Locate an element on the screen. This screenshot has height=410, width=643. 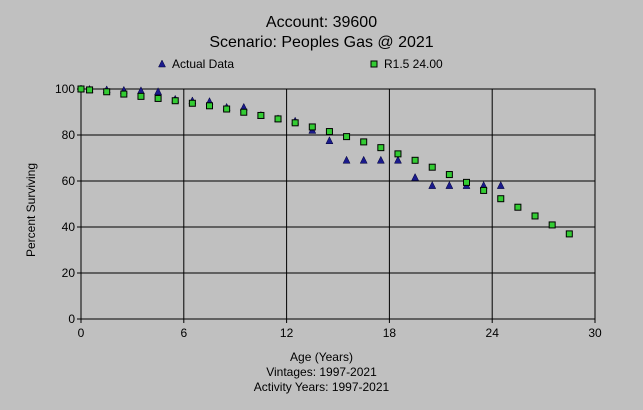
x-tick-label: 12 is located at coordinates (287, 333).